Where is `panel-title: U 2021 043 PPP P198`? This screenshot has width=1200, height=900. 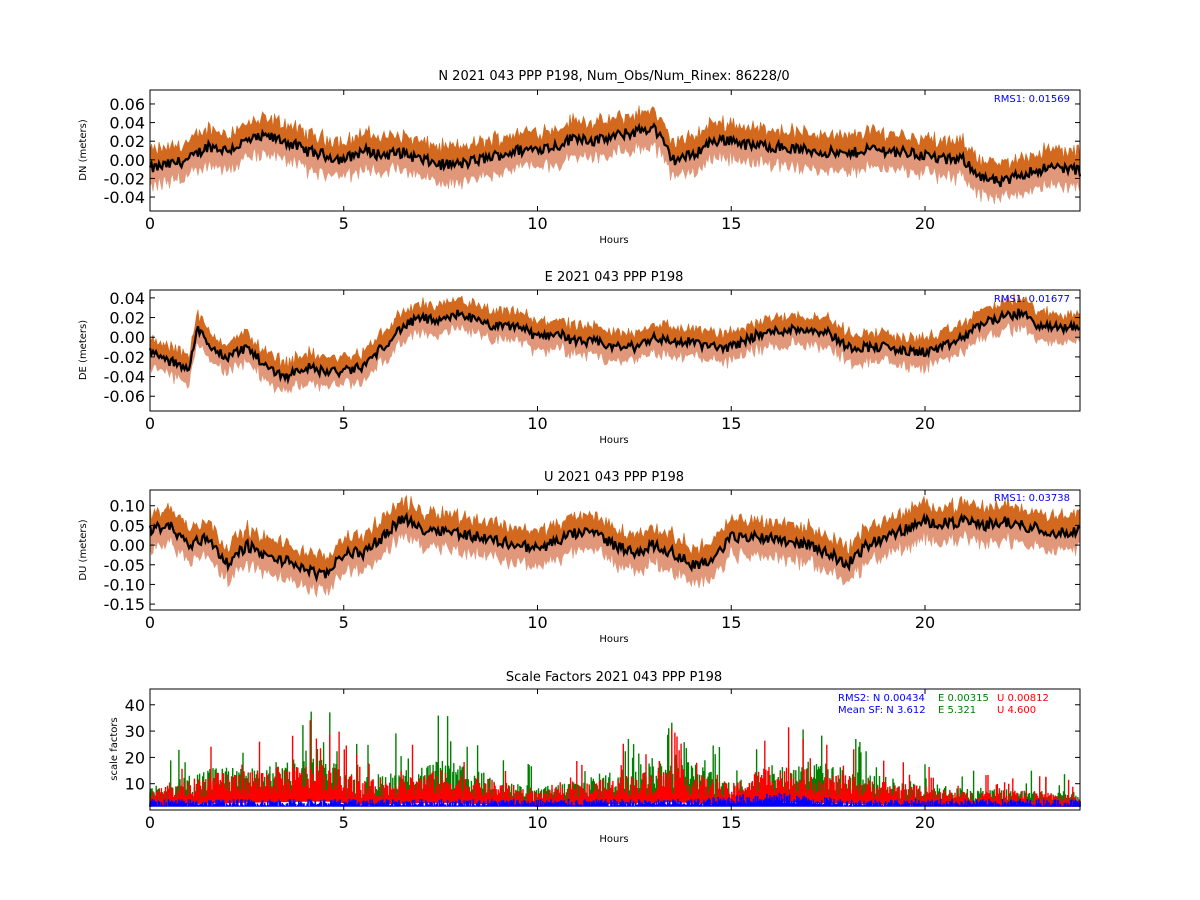 panel-title: U 2021 043 PPP P198 is located at coordinates (614, 477).